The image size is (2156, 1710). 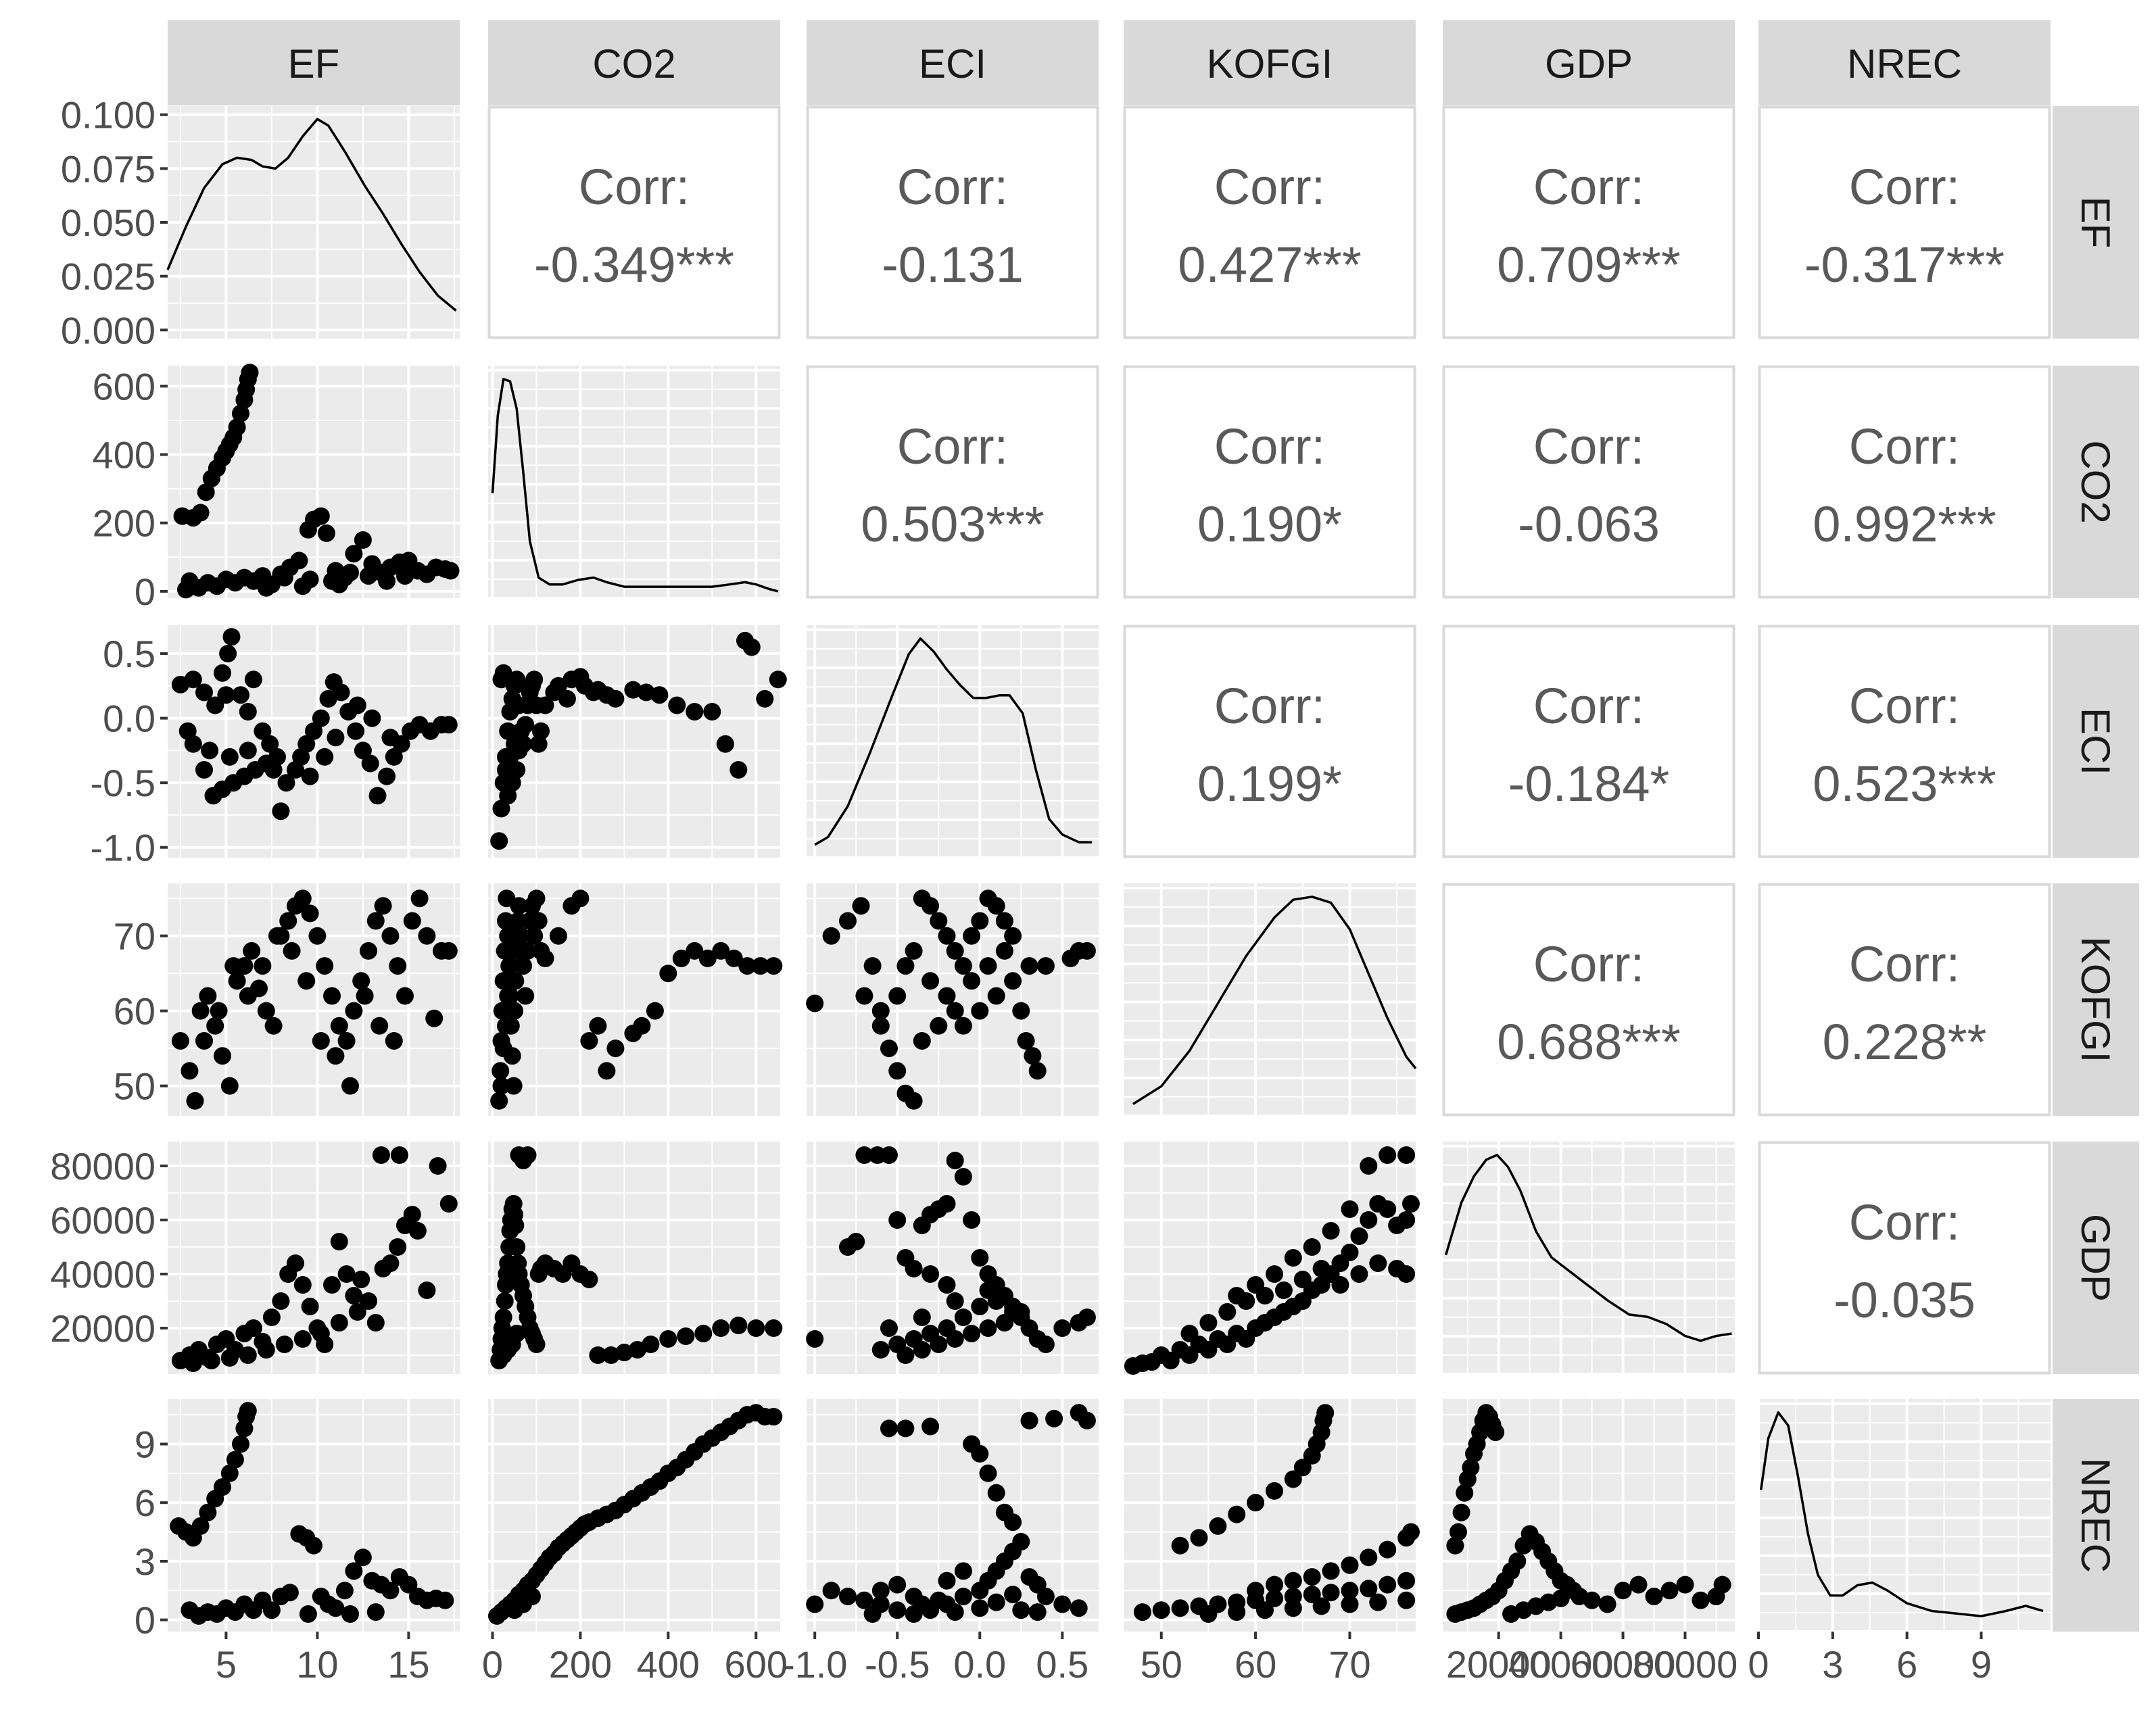 What do you see at coordinates (1270, 999) in the screenshot?
I see `panel-bg` at bounding box center [1270, 999].